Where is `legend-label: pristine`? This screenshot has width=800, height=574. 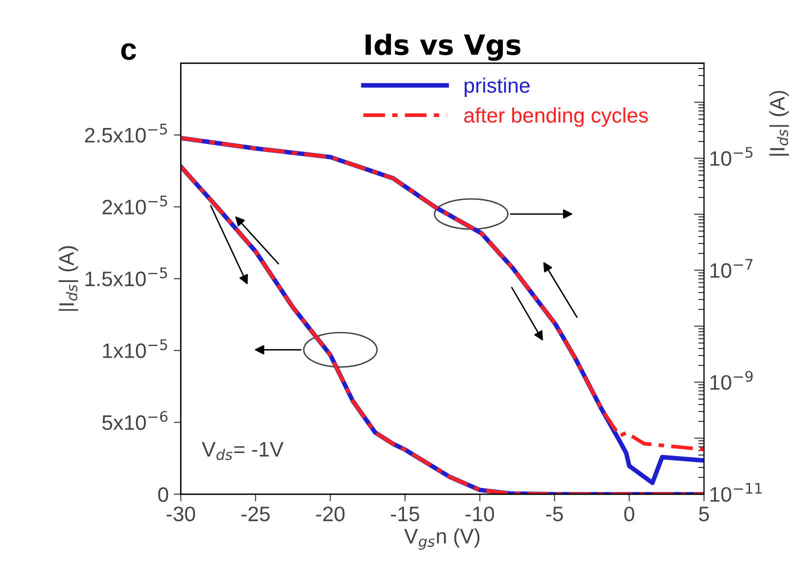
legend-label: pristine is located at coordinates (497, 87).